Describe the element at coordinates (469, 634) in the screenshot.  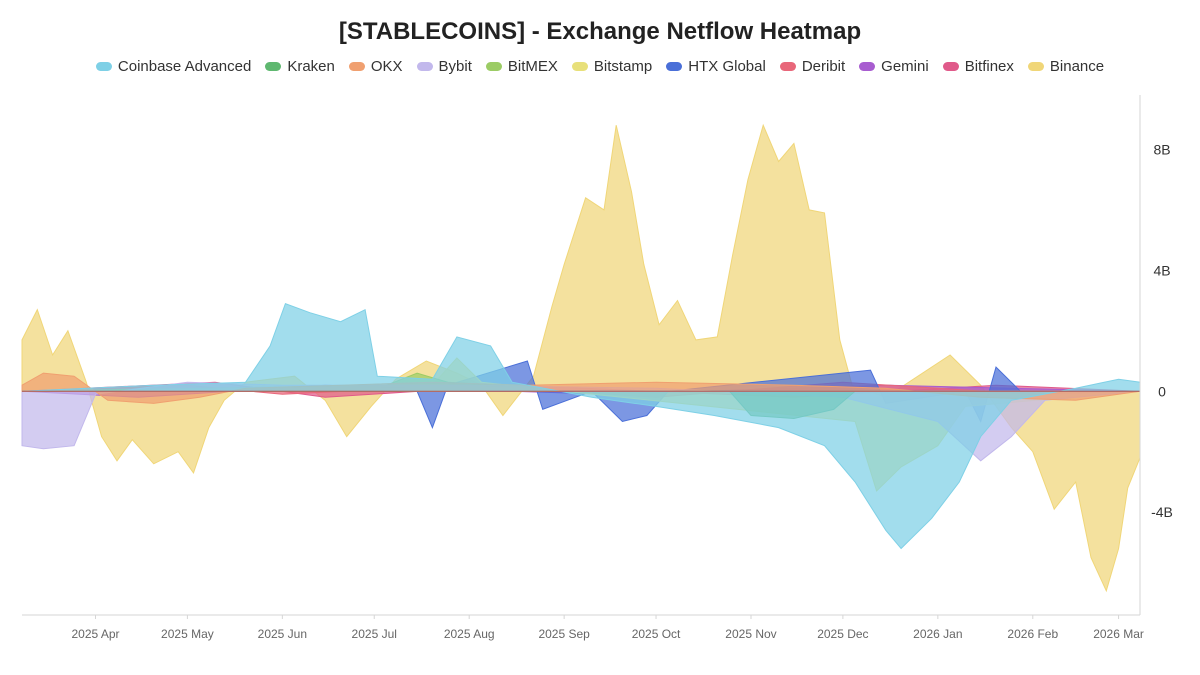
I see `x-tick-label: 2025 Aug` at that location.